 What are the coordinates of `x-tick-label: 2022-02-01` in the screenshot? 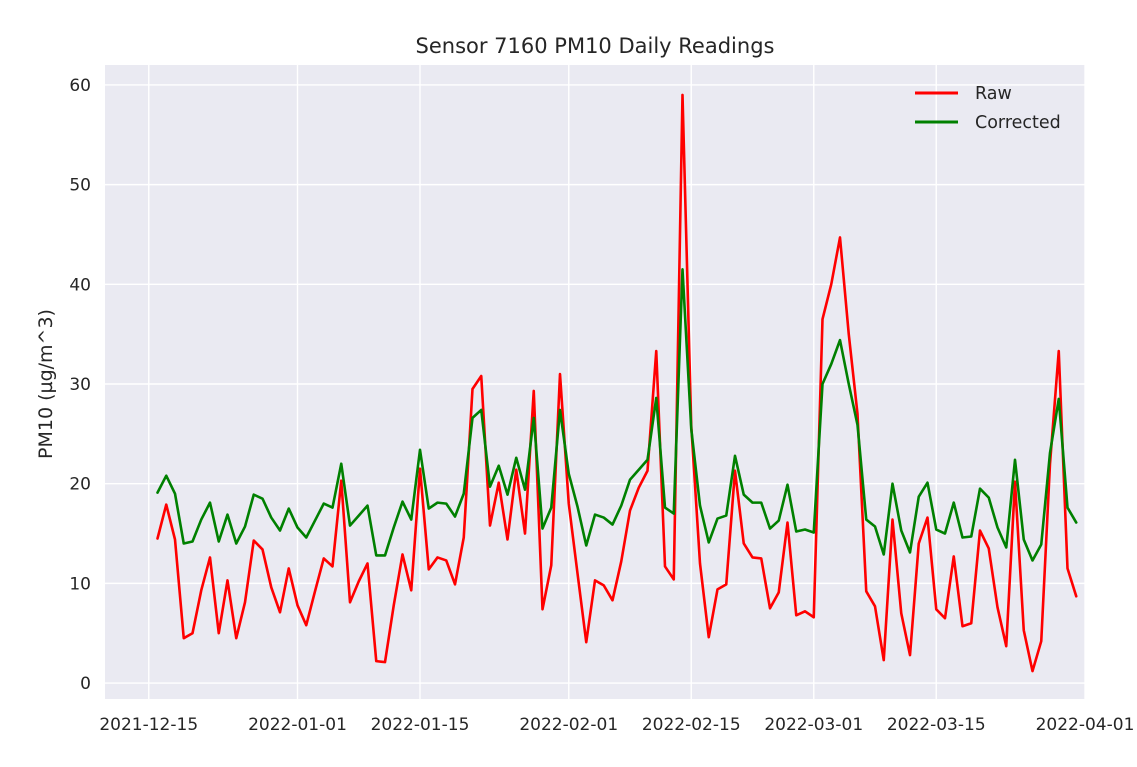 It's located at (568, 725).